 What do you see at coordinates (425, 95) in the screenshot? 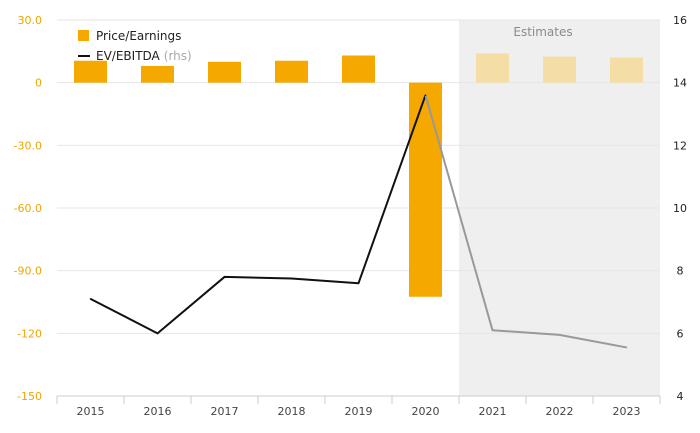
I see `line-point-2020` at bounding box center [425, 95].